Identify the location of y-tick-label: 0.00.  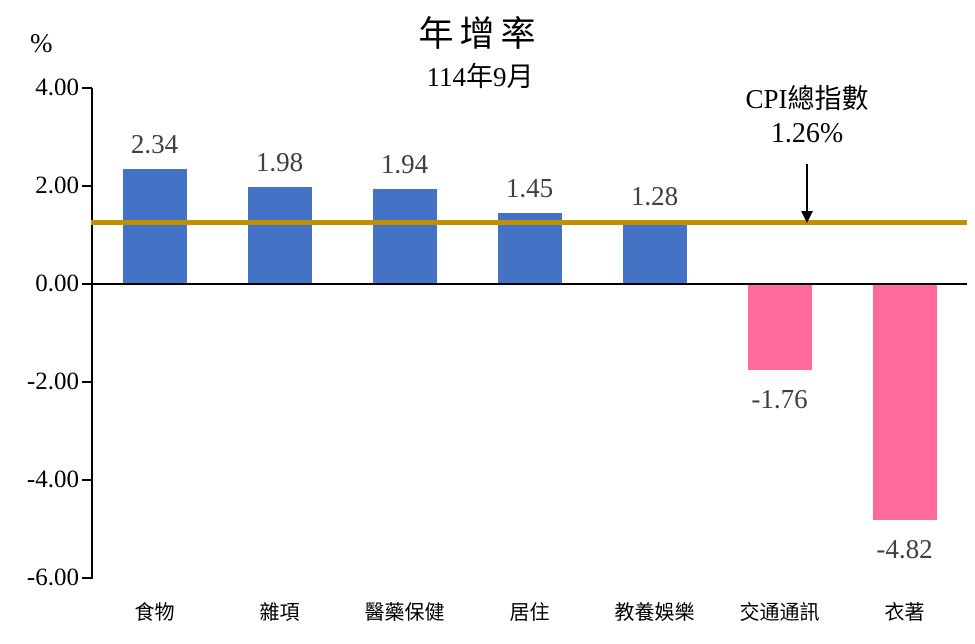
(57, 283).